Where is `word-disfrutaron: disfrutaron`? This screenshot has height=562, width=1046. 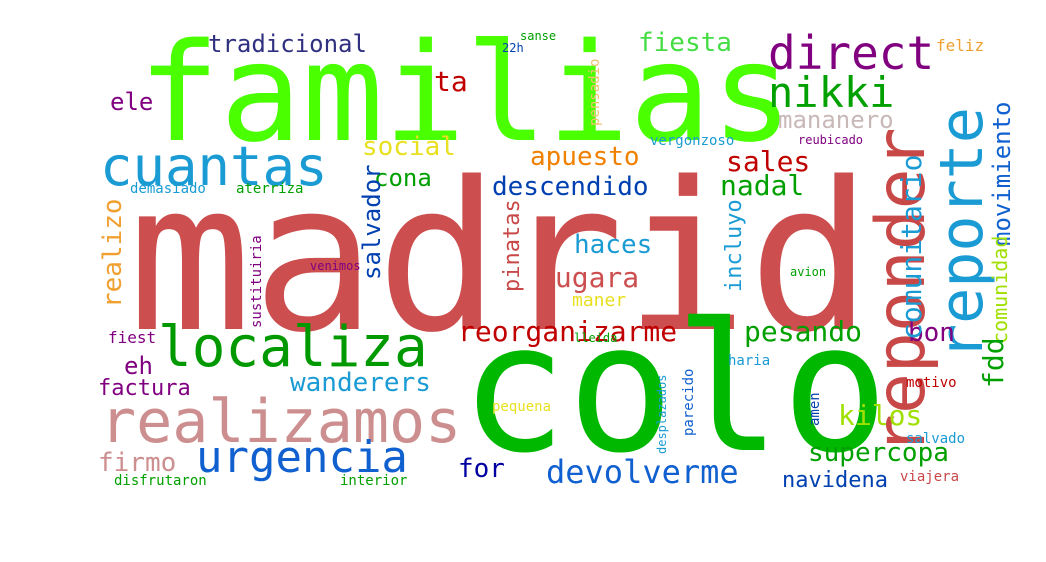 word-disfrutaron: disfrutaron is located at coordinates (160, 481).